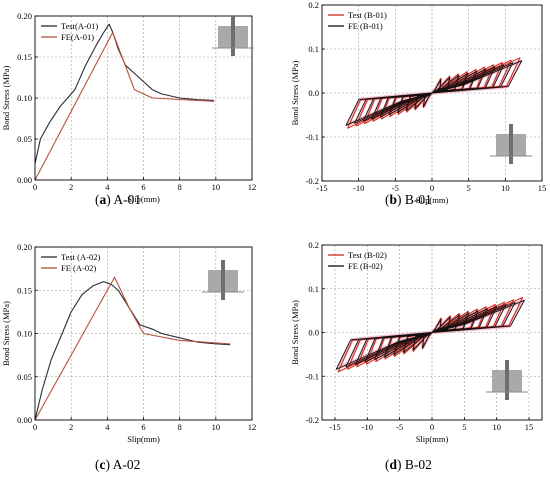 The width and height of the screenshot is (550, 479). I want to click on legend-label: Test (B-02), so click(367, 255).